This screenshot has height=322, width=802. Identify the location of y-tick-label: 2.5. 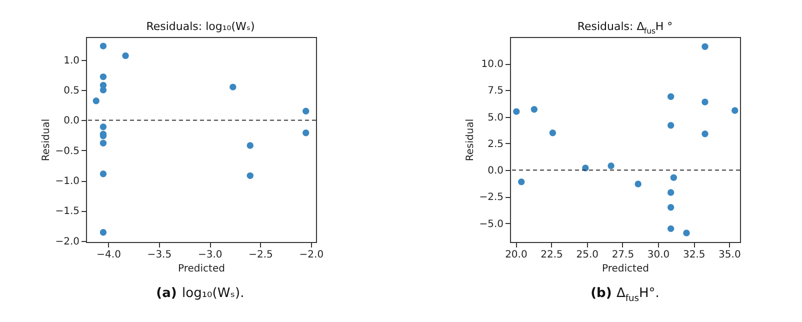
(496, 144).